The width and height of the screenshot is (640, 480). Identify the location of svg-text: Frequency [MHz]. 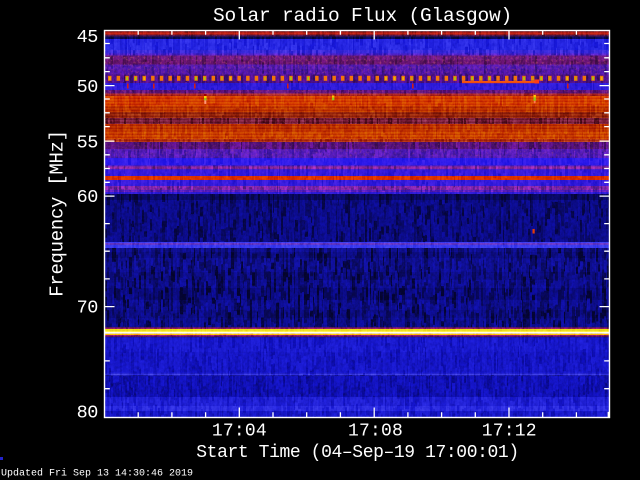
(58, 213).